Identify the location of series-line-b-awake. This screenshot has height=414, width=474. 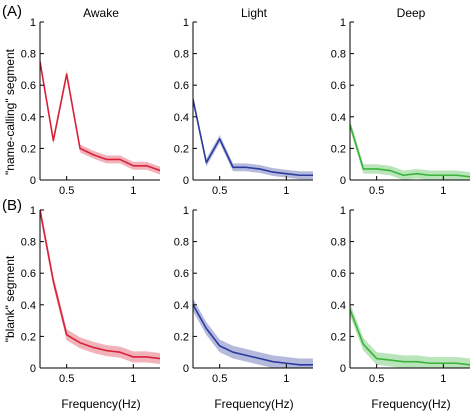
(100, 285).